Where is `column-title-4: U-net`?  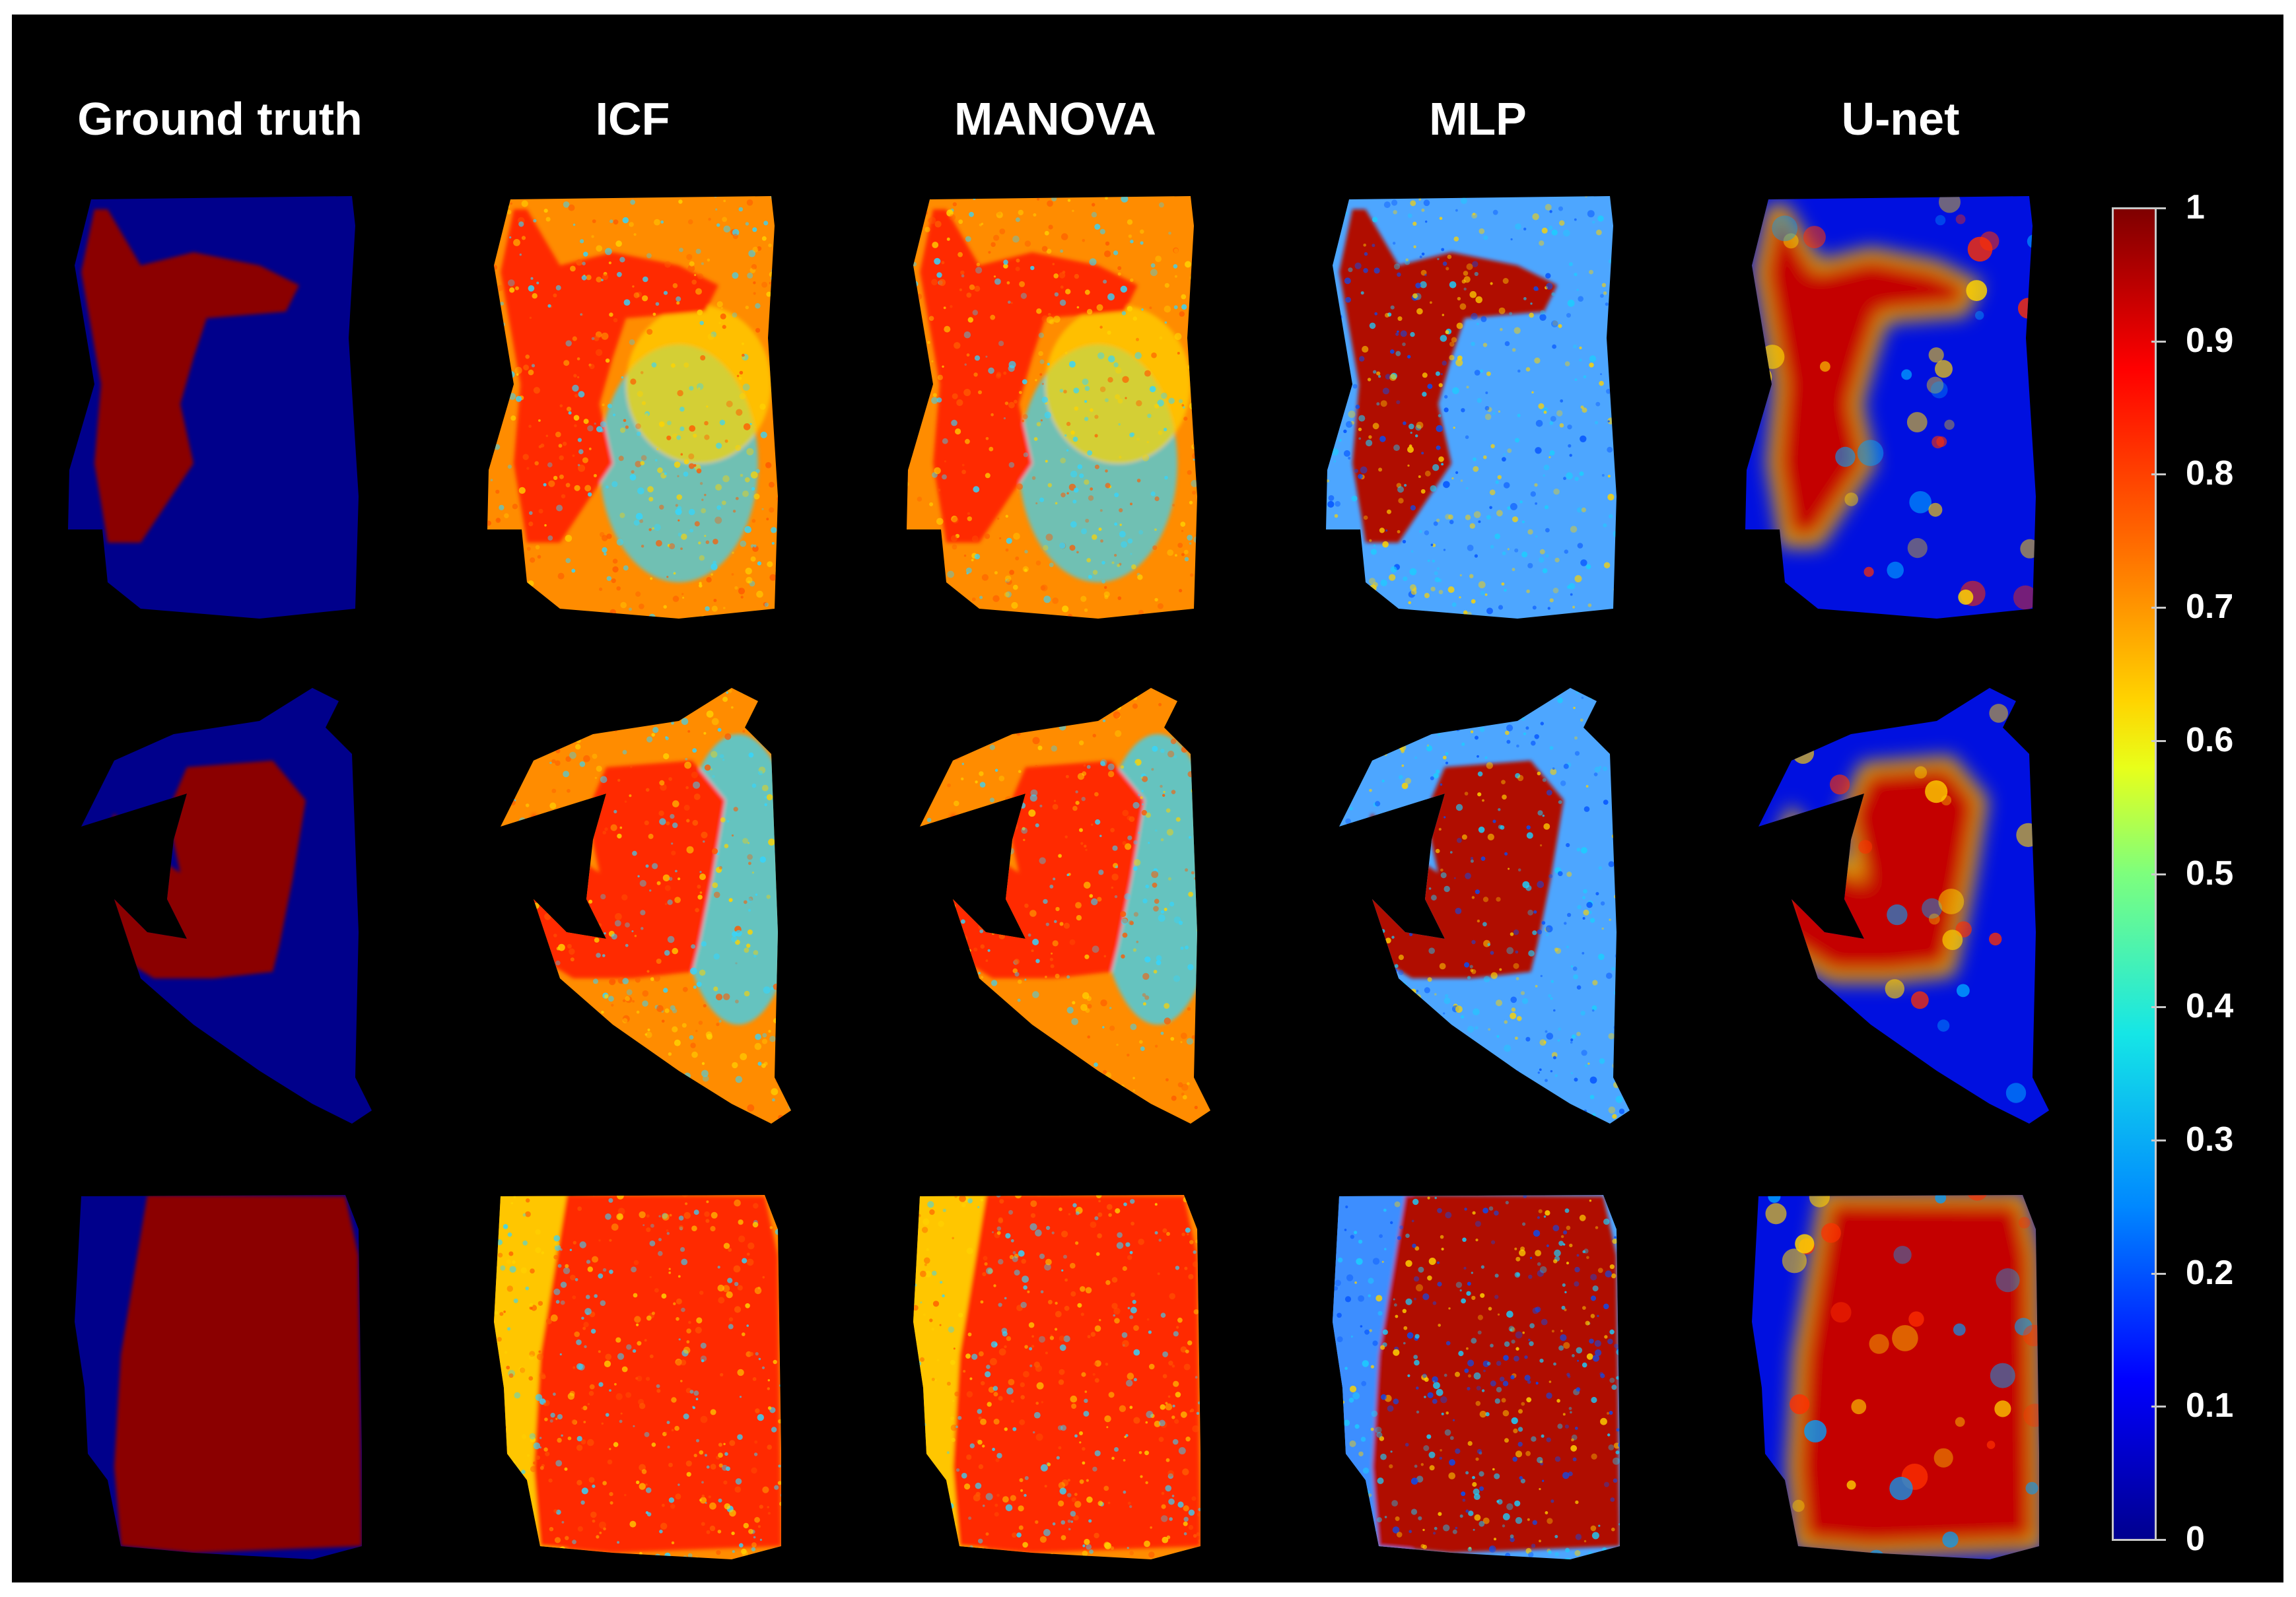
column-title-4: U-net is located at coordinates (1900, 119).